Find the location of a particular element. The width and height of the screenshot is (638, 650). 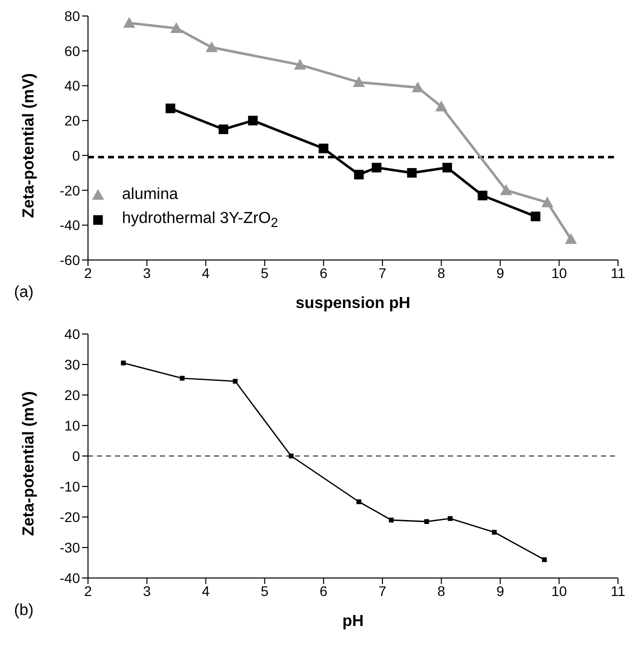

text: (b) is located at coordinates (24, 611).